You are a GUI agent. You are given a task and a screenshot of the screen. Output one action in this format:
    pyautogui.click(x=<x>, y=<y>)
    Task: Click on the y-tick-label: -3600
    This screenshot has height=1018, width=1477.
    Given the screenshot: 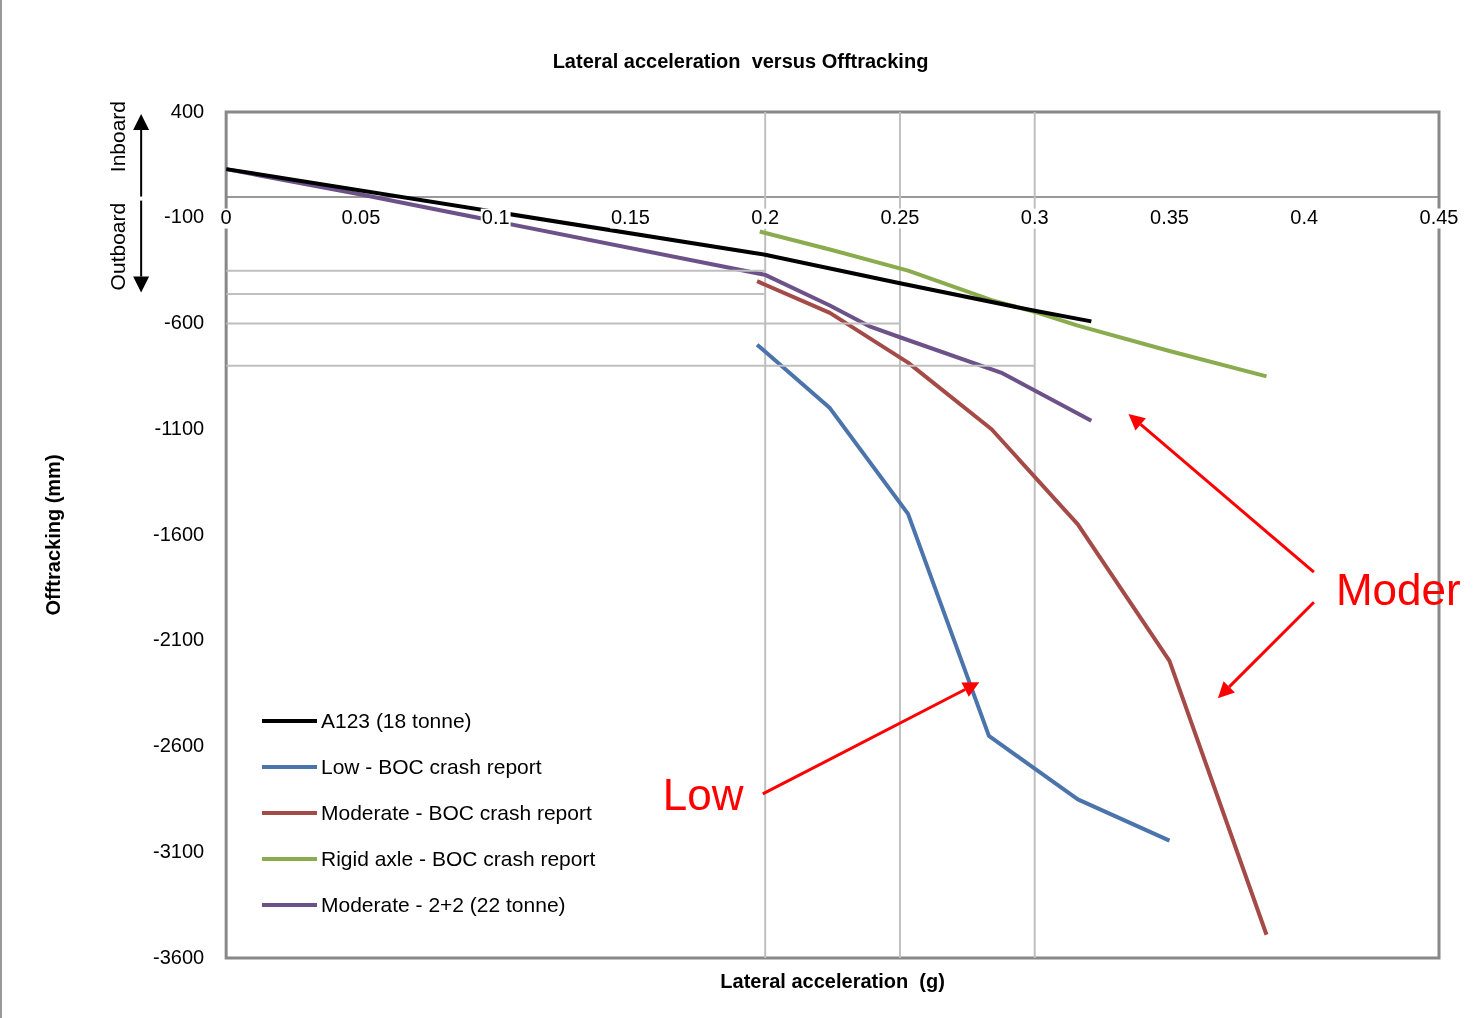 What is the action you would take?
    pyautogui.click(x=179, y=956)
    